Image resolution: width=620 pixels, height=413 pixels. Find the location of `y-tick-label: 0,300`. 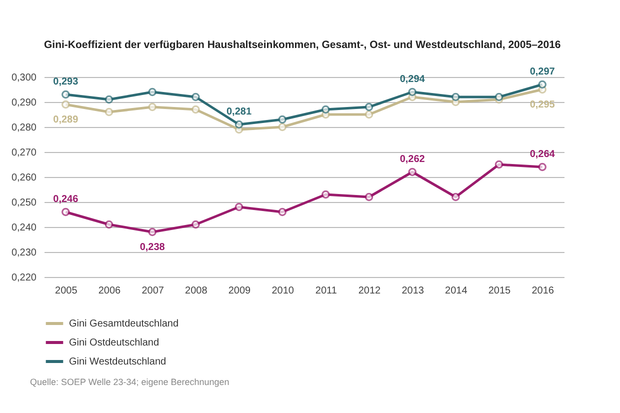

y-tick-label: 0,300 is located at coordinates (24, 78).